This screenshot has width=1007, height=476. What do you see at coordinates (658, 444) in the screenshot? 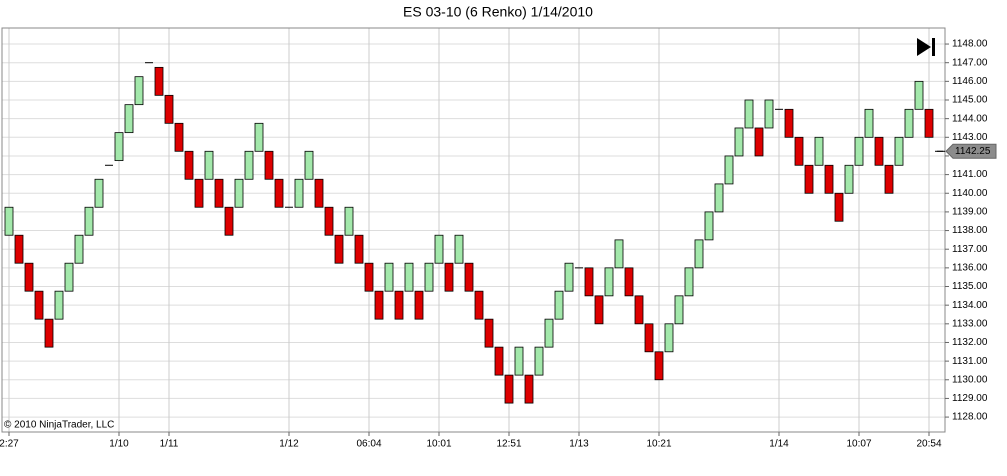
I see `x-tick-label: 10:21` at bounding box center [658, 444].